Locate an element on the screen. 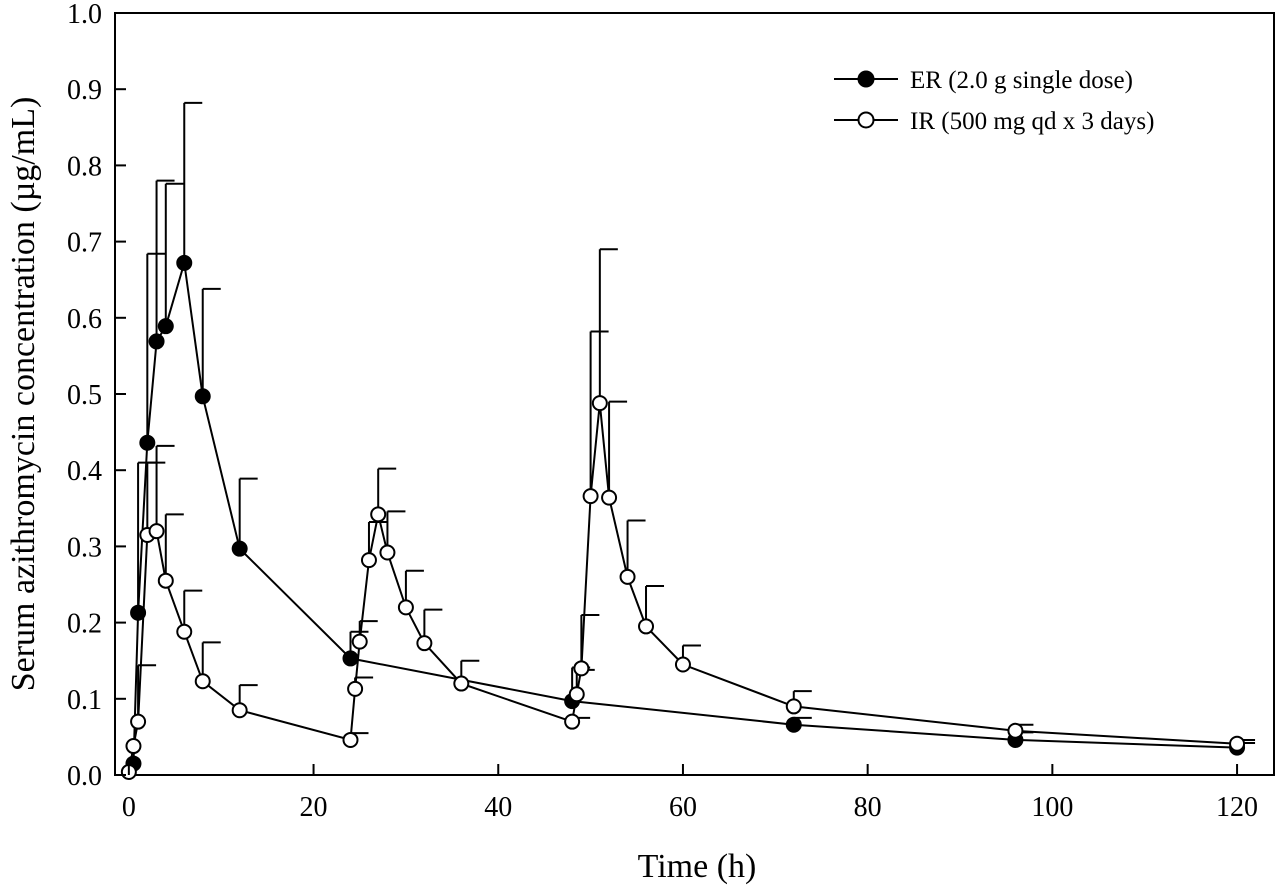 The height and width of the screenshot is (890, 1280). x-axis: 0 20 40 60 80 100 120 is located at coordinates (690, 793).